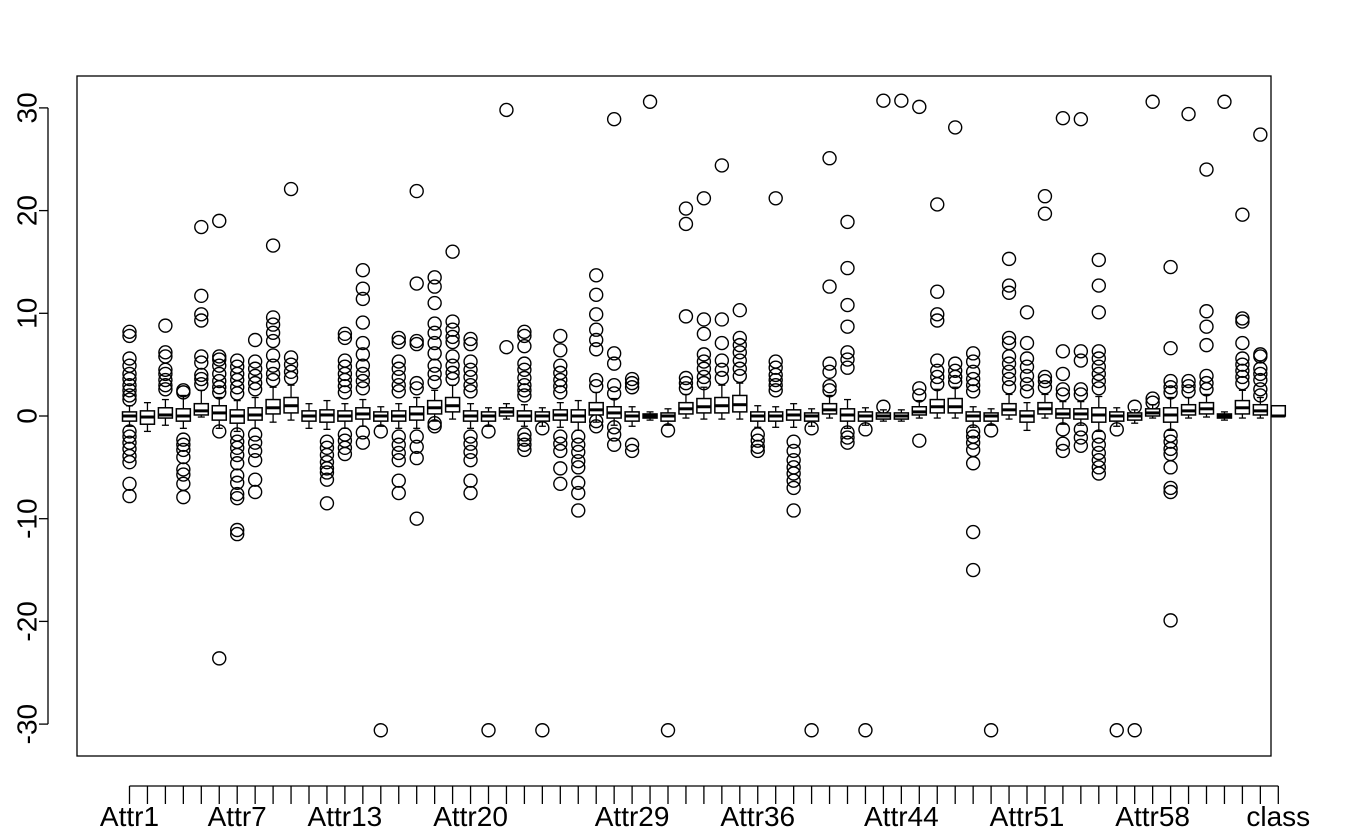  I want to click on y-tick-label: 30, so click(26, 107).